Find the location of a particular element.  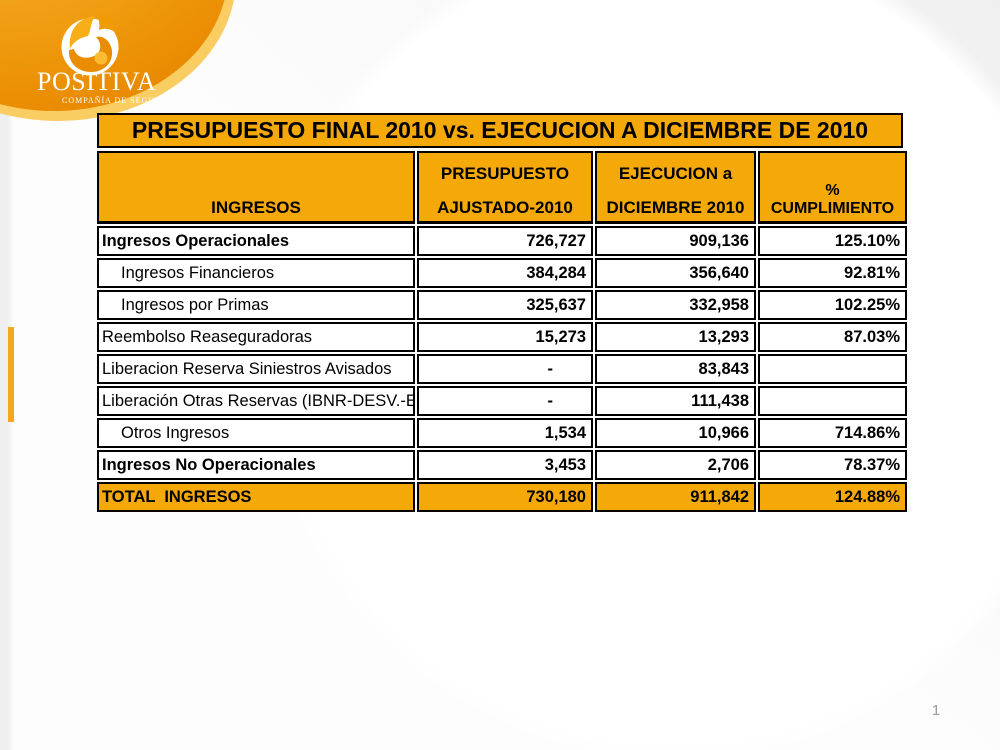

row-label: Liberación Otras Reservas (IBNR-DESV.-E is located at coordinates (256, 401).